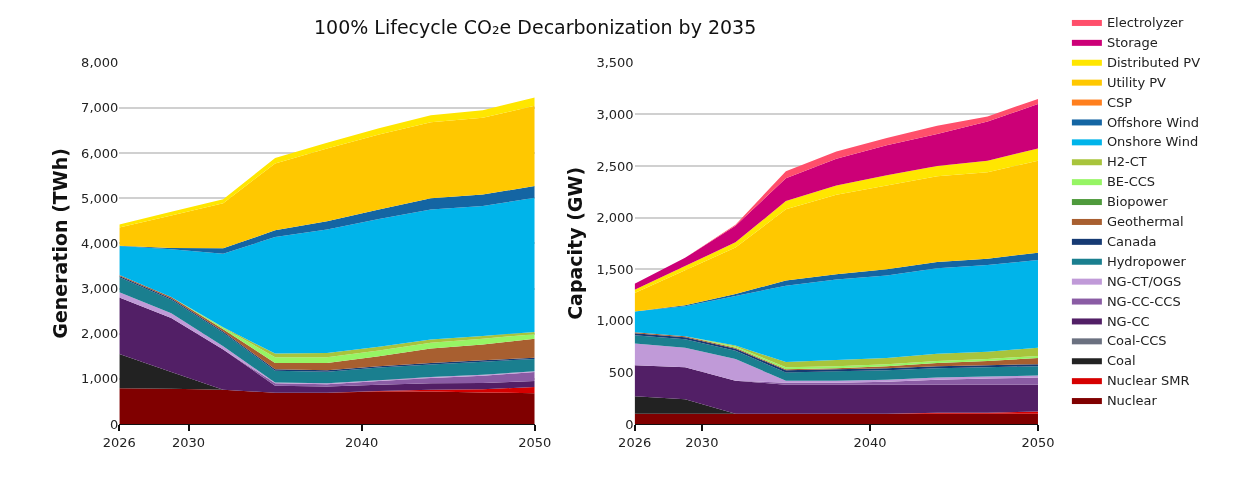  I want to click on y-tick-label: 500, so click(621, 372).